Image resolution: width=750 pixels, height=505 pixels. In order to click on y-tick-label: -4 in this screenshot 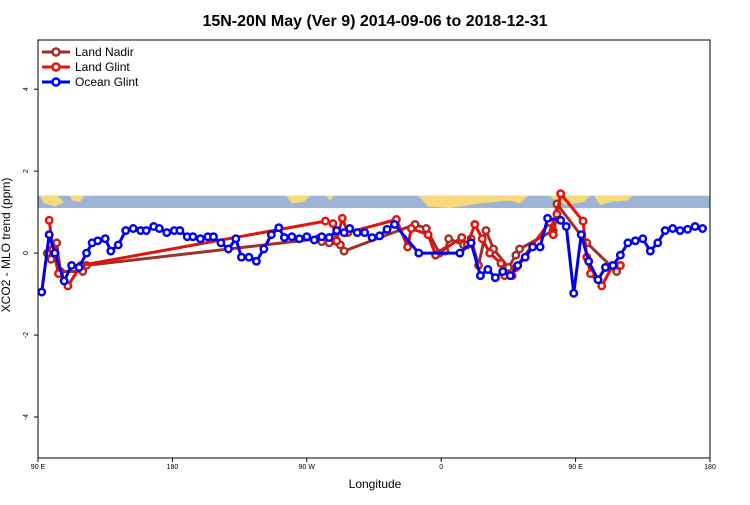, I will do `click(26, 417)`.